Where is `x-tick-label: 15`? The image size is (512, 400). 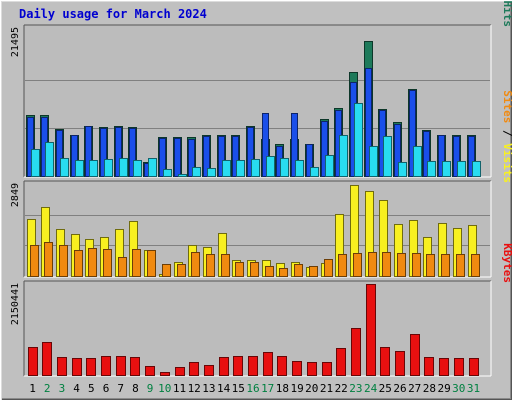
x-tick-label: 15 is located at coordinates (238, 388).